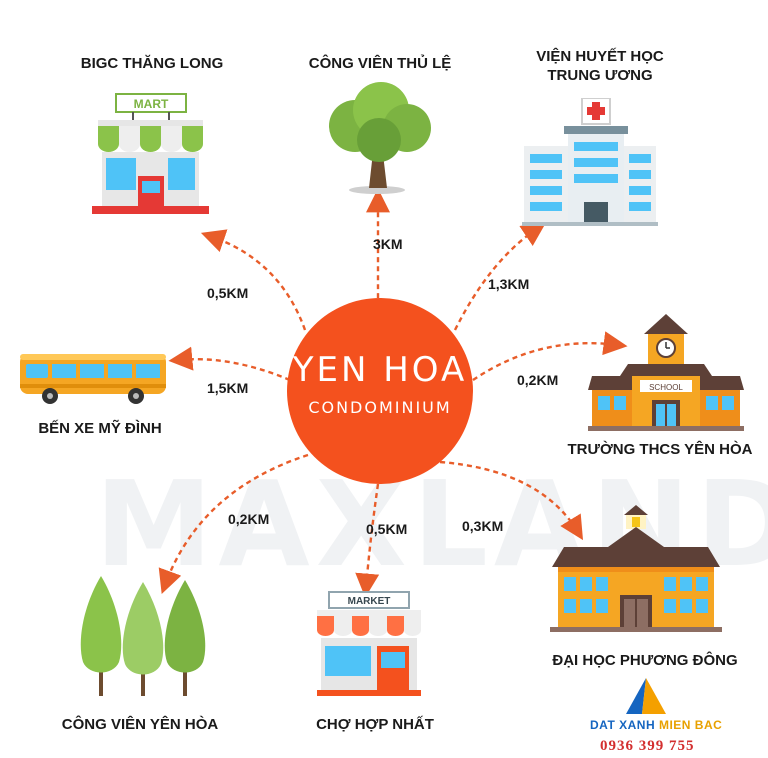 The image size is (768, 758). Describe the element at coordinates (624, 725) in the screenshot. I see `brand-name-part1: DAT XANH` at that location.